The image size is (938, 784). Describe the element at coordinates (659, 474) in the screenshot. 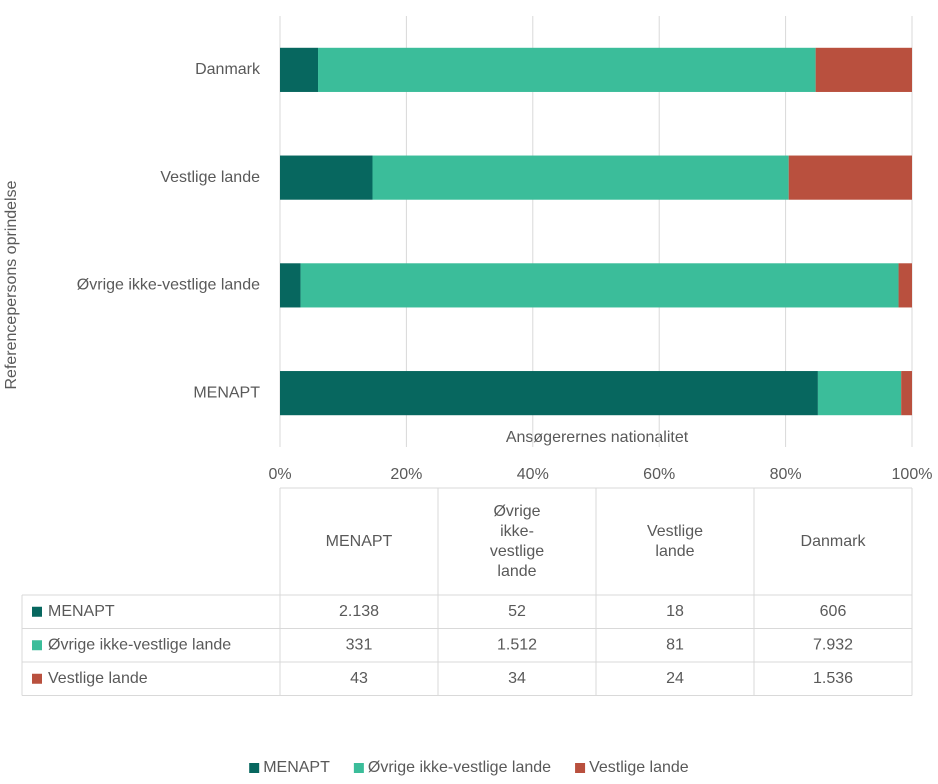

I see `x-tick-label: 60%` at that location.